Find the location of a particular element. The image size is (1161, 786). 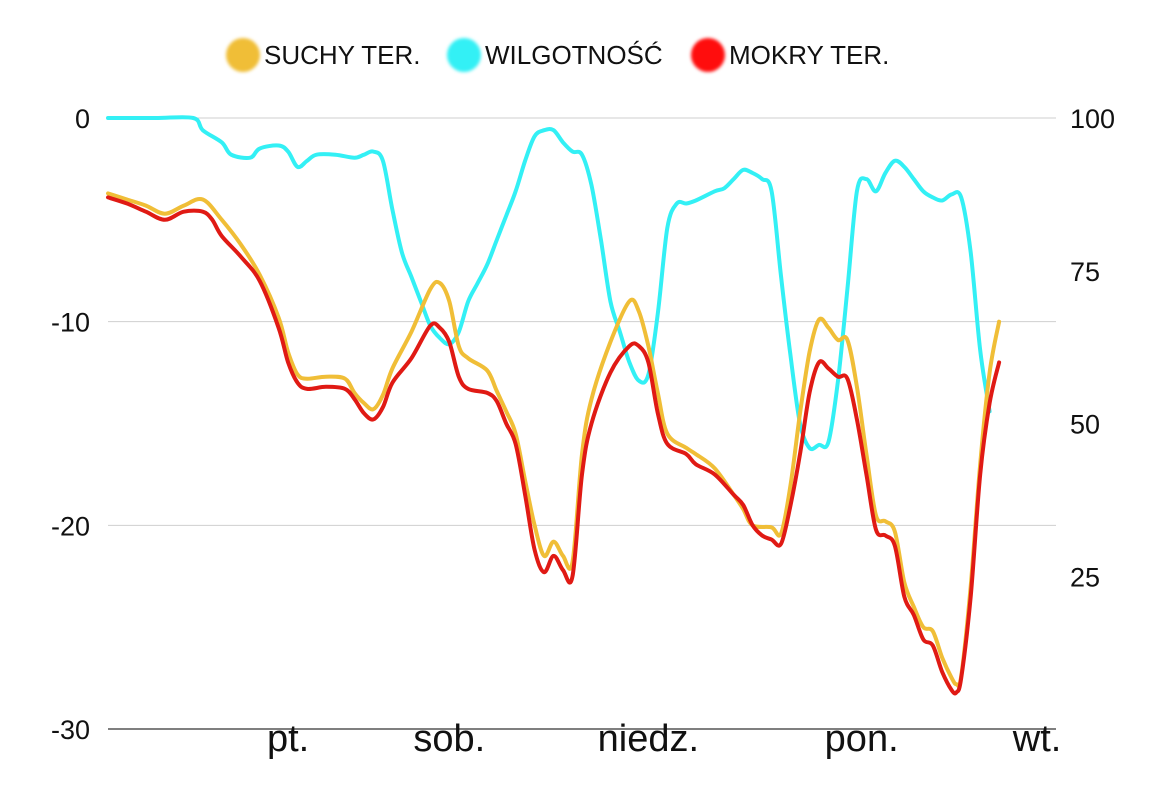

y-left-tick-1: -10 is located at coordinates (70, 323).